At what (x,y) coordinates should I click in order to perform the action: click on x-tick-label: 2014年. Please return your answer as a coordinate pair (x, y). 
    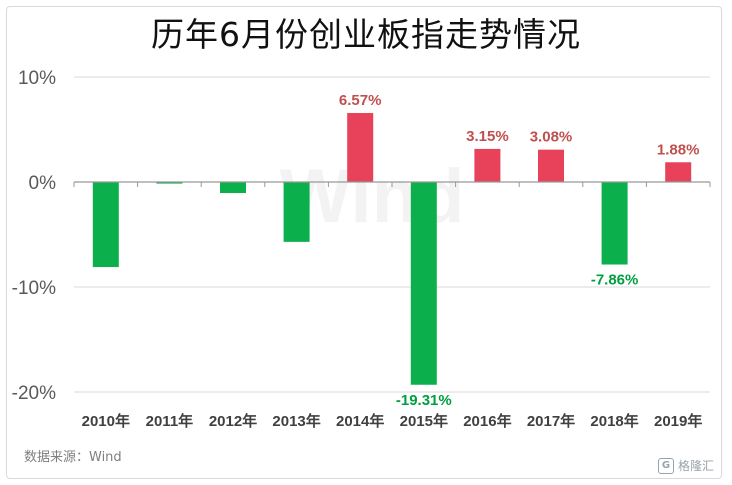
    Looking at the image, I should click on (360, 421).